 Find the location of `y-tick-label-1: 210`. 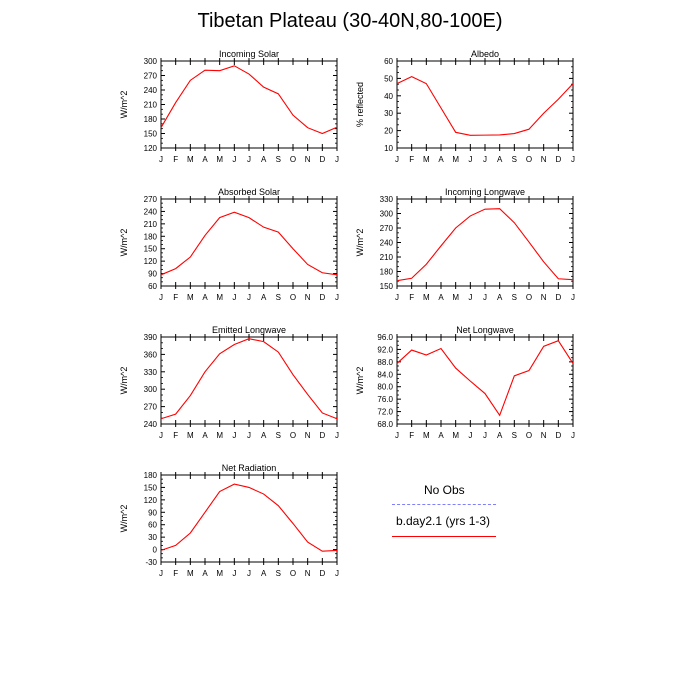

y-tick-label-1: 210 is located at coordinates (151, 105).